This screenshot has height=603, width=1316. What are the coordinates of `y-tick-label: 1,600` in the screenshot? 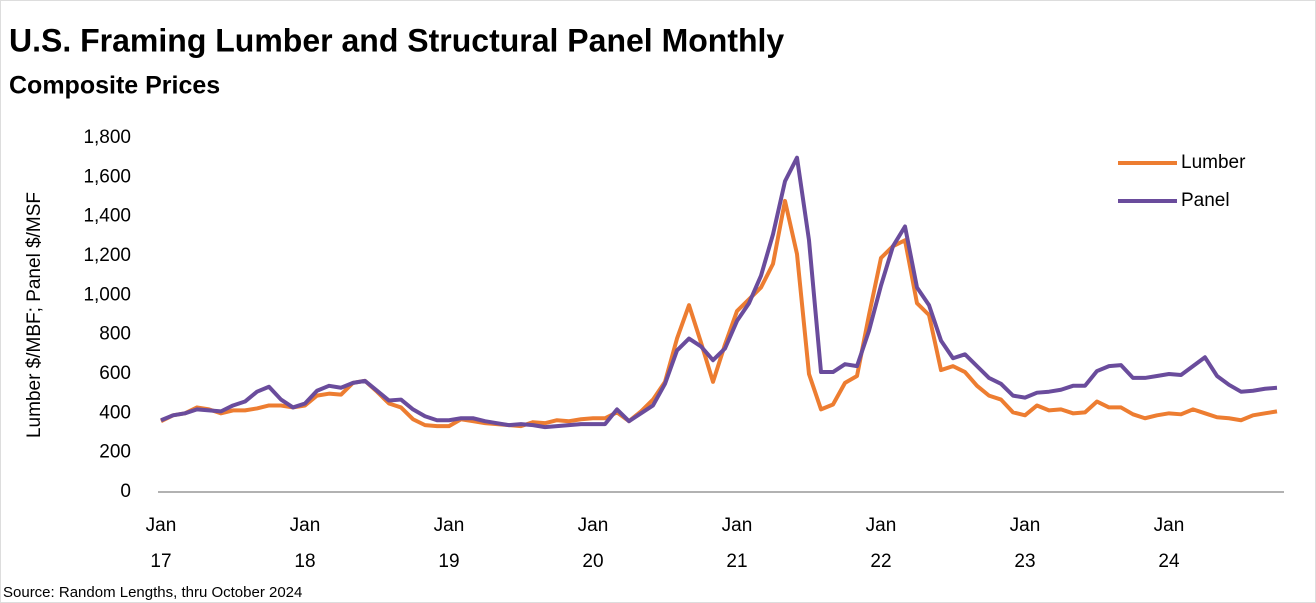 It's located at (107, 176).